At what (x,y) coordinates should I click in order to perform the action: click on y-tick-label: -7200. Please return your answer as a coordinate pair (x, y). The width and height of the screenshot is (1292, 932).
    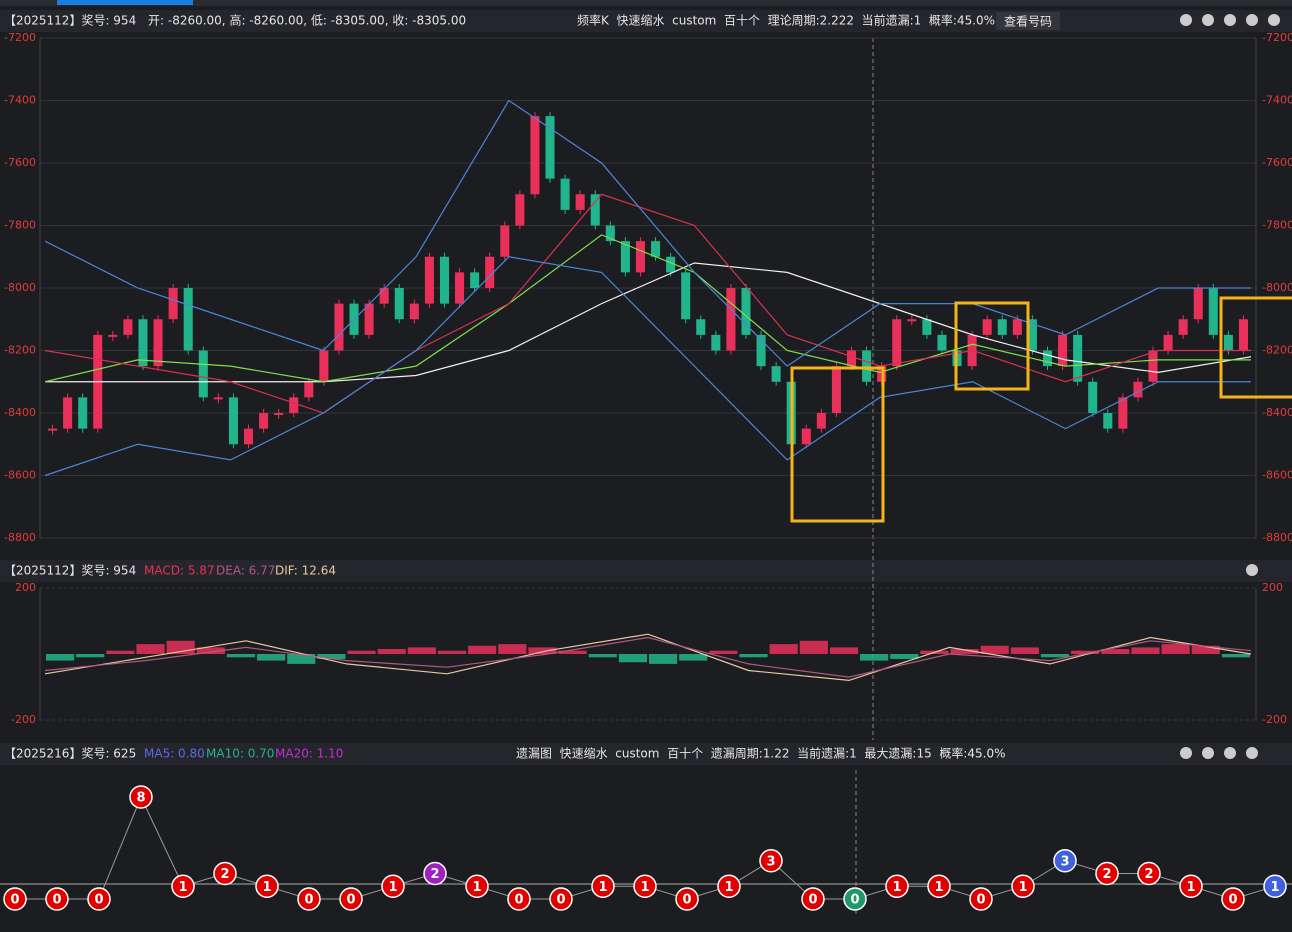
    Looking at the image, I should click on (1277, 37).